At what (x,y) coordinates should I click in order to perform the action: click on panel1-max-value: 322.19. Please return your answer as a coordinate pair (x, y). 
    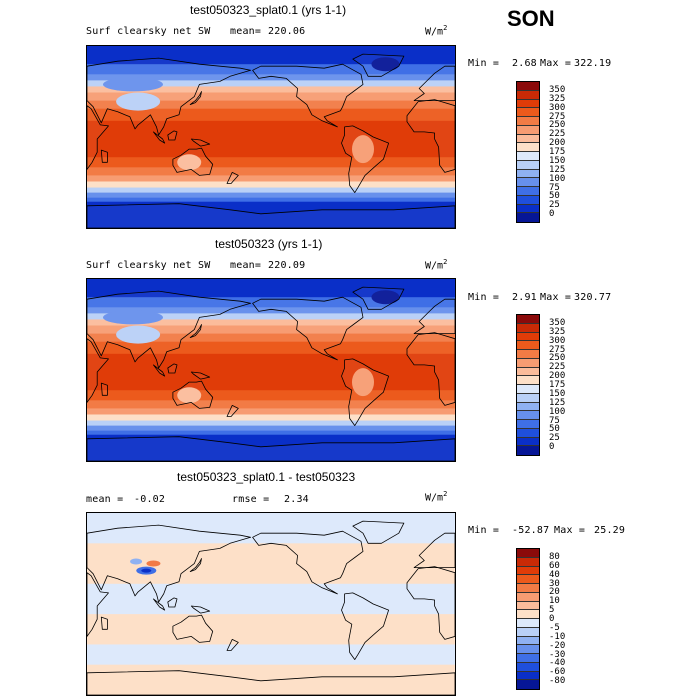
    Looking at the image, I should click on (593, 63).